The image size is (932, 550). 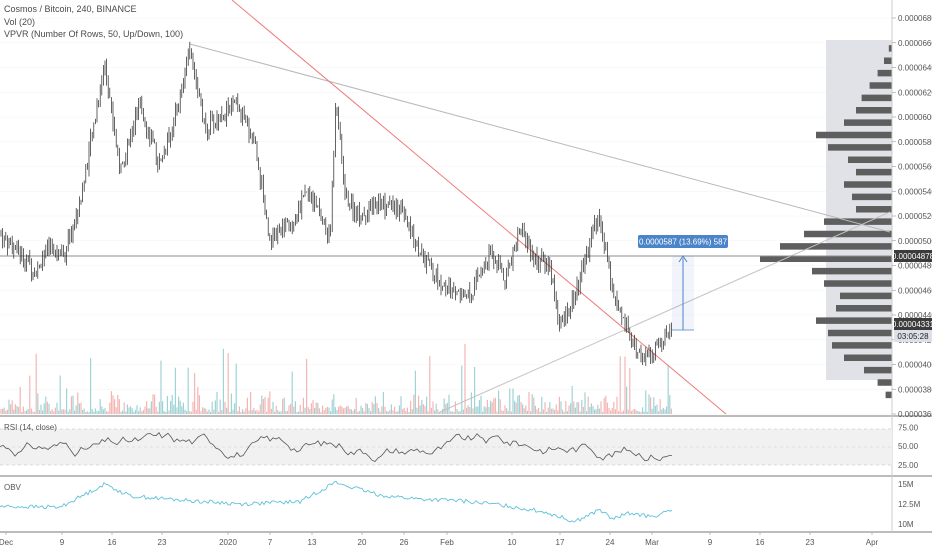 What do you see at coordinates (915, 290) in the screenshot?
I see `price-tick-label: 0.00004600` at bounding box center [915, 290].